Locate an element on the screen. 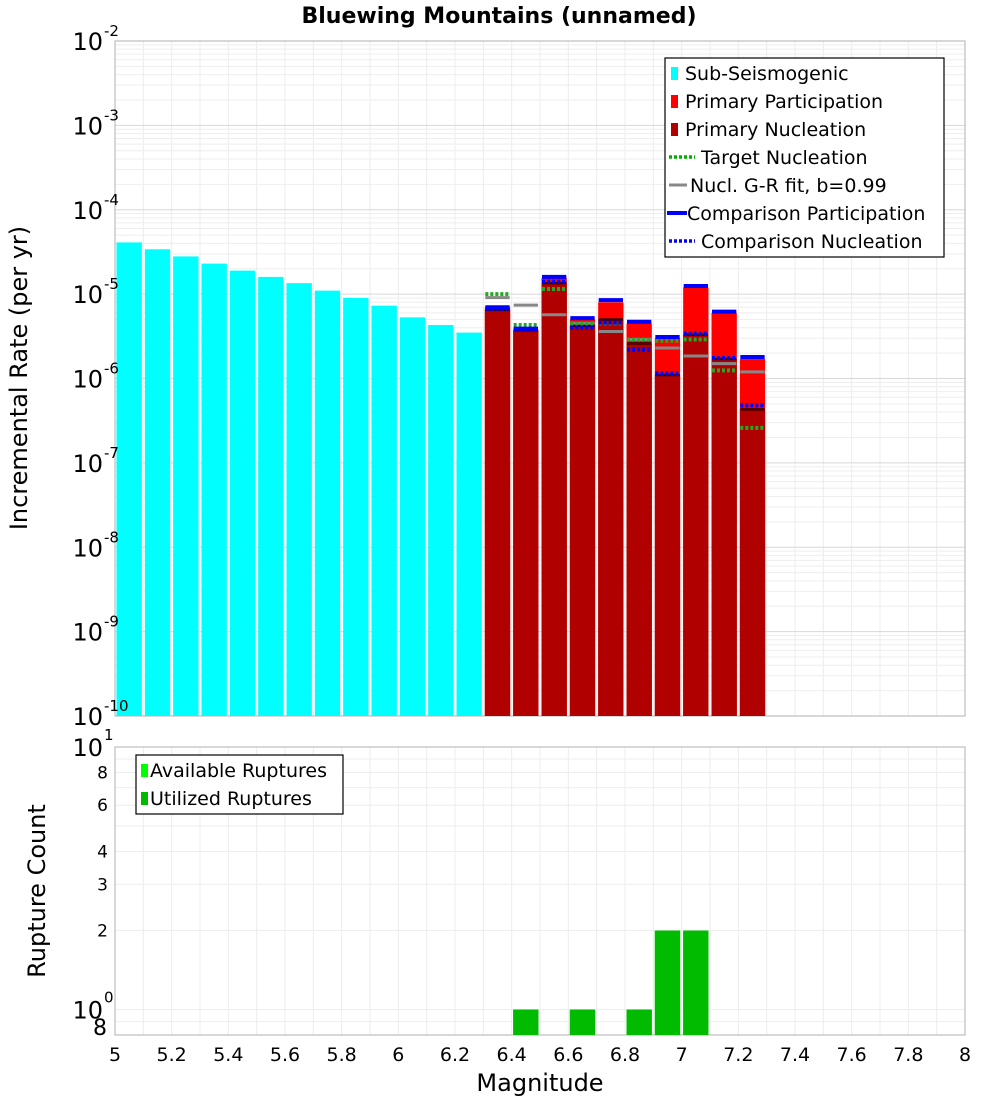  count-y-minor-tick-label: 4 is located at coordinates (102, 852).